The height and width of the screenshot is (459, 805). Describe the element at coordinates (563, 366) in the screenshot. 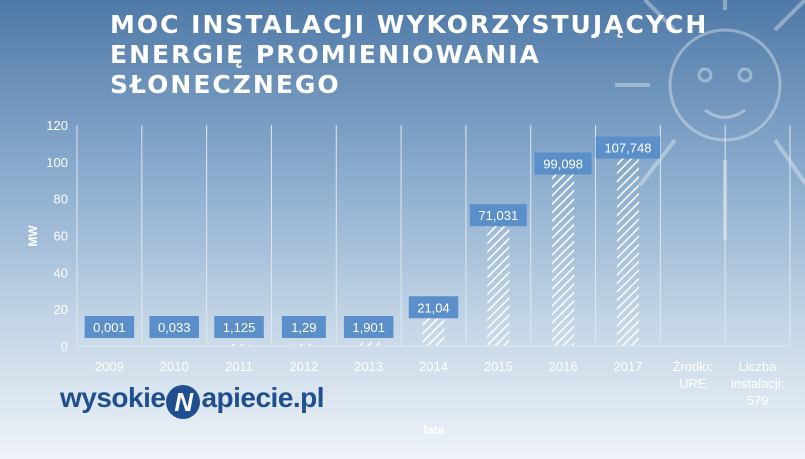

I see `x-tick-label: 2016` at that location.